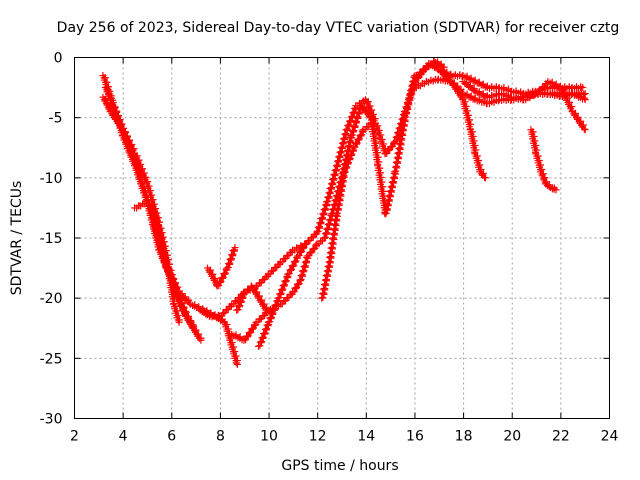  Describe the element at coordinates (51, 420) in the screenshot. I see `y-tick-label: -30` at that location.